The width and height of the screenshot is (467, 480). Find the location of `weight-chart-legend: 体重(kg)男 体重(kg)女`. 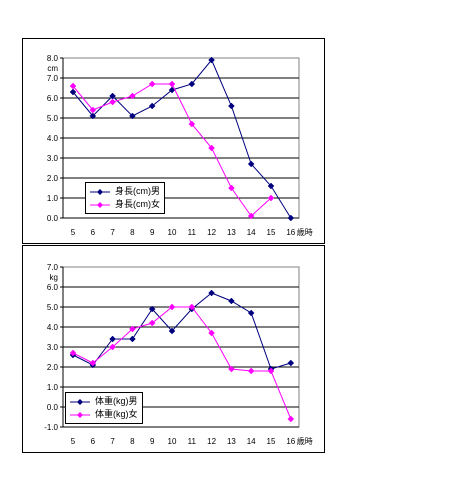

weight-chart-legend: 体重(kg)男 体重(kg)女 is located at coordinates (104, 408).